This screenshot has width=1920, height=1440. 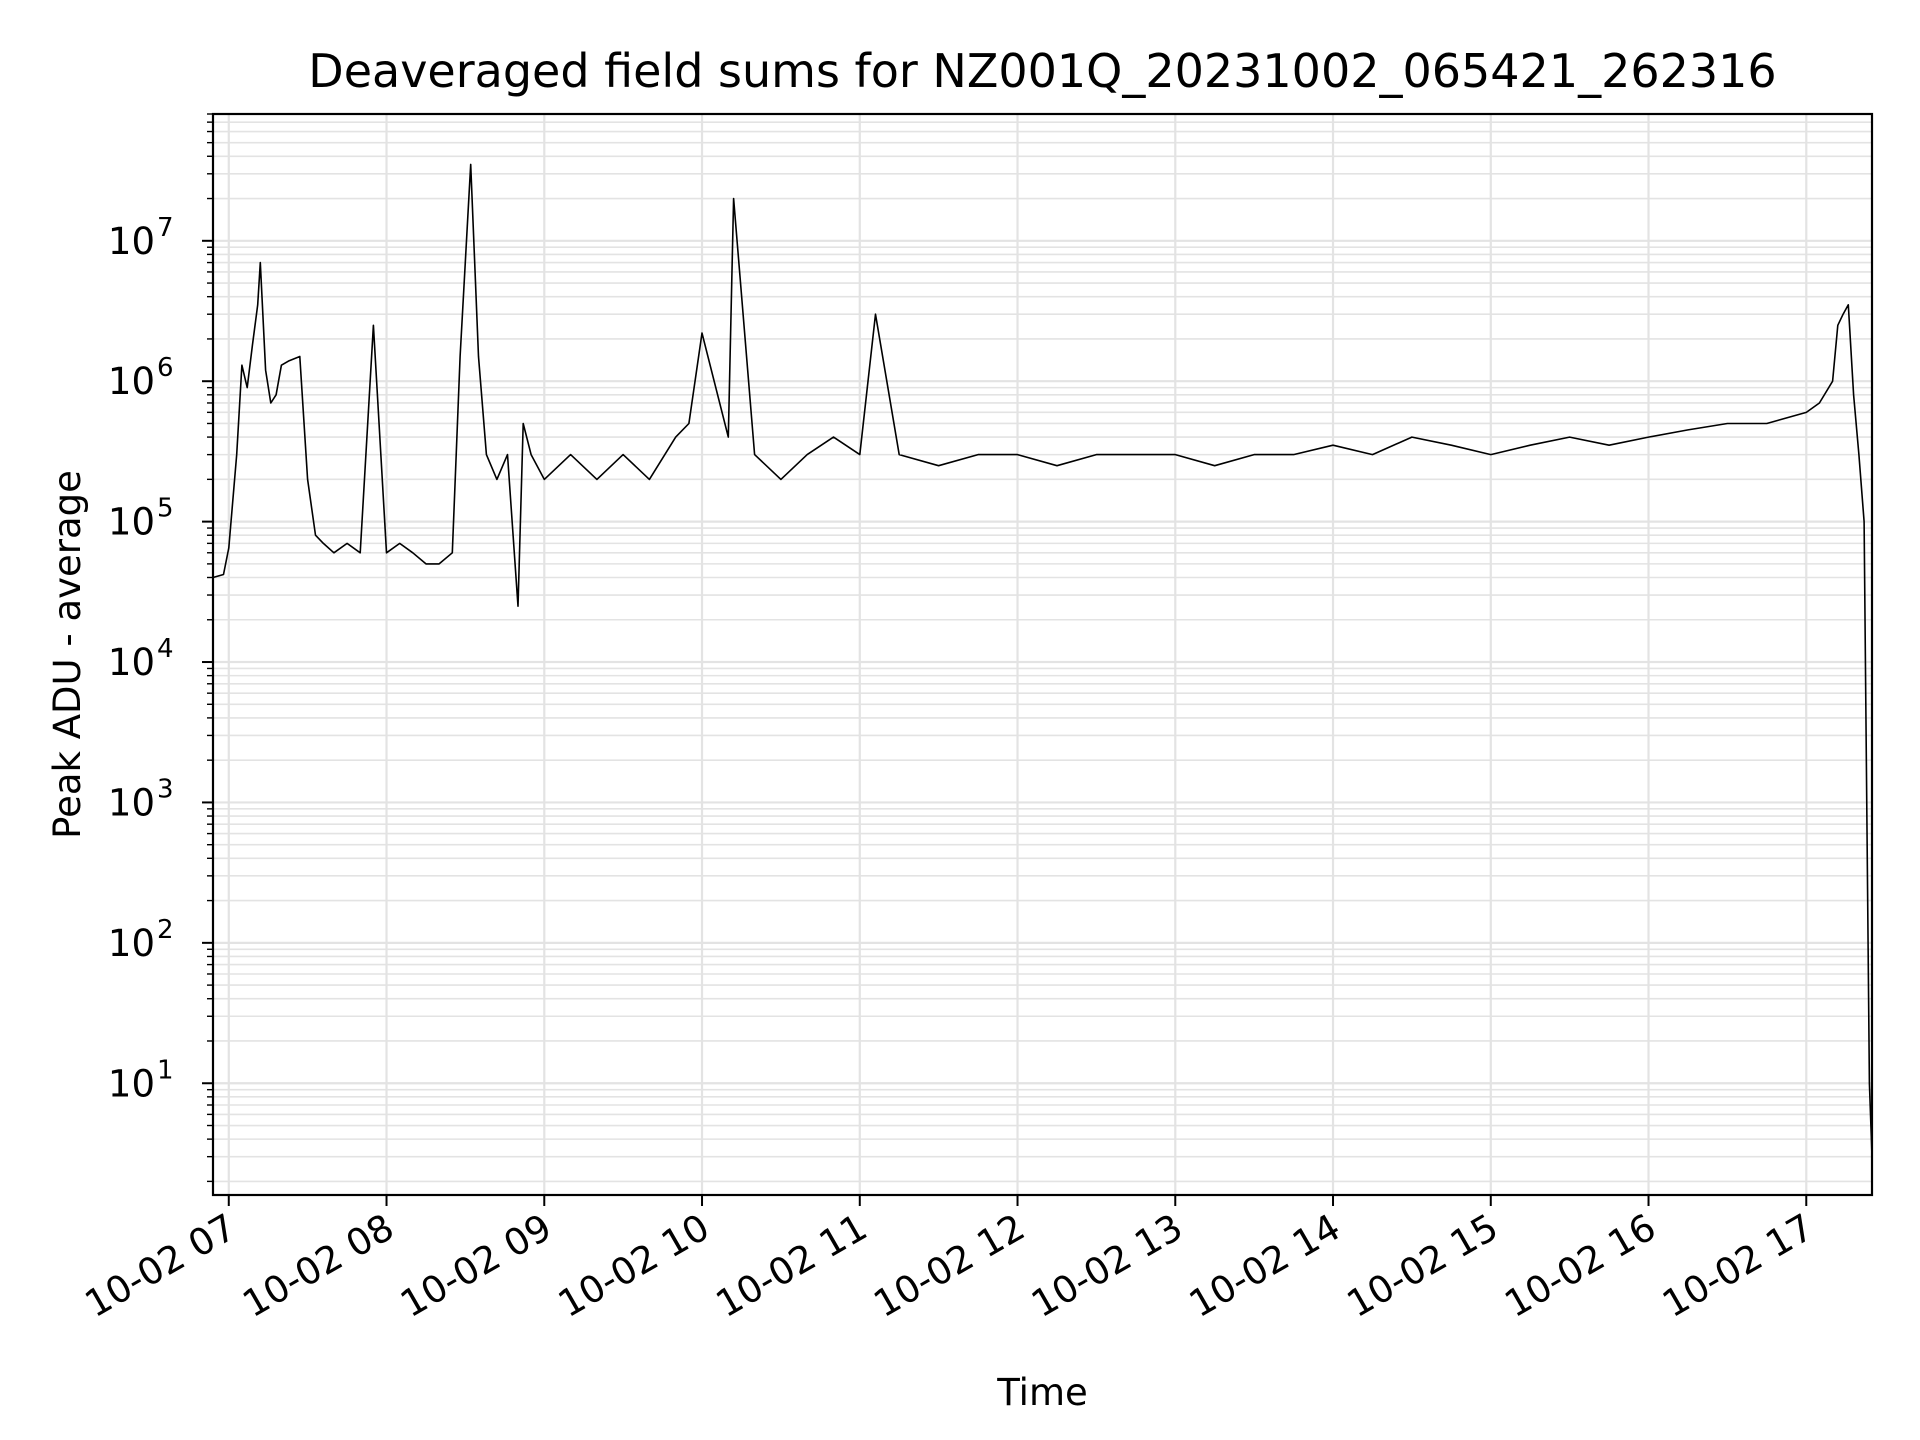 I want to click on y-tick-label: 10 4, so click(x=141, y=659).